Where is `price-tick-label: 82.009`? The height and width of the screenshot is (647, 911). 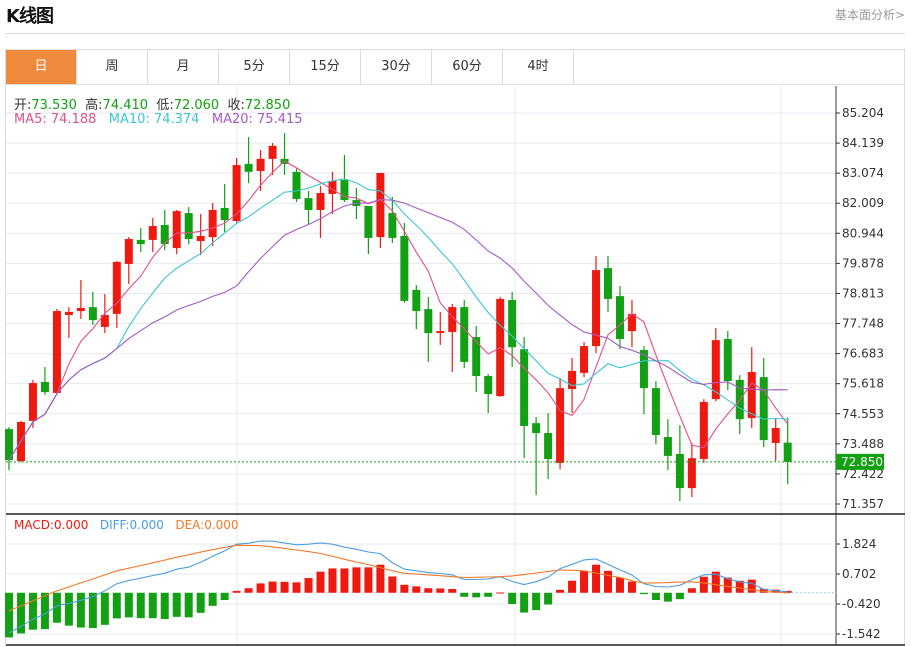 price-tick-label: 82.009 is located at coordinates (863, 203).